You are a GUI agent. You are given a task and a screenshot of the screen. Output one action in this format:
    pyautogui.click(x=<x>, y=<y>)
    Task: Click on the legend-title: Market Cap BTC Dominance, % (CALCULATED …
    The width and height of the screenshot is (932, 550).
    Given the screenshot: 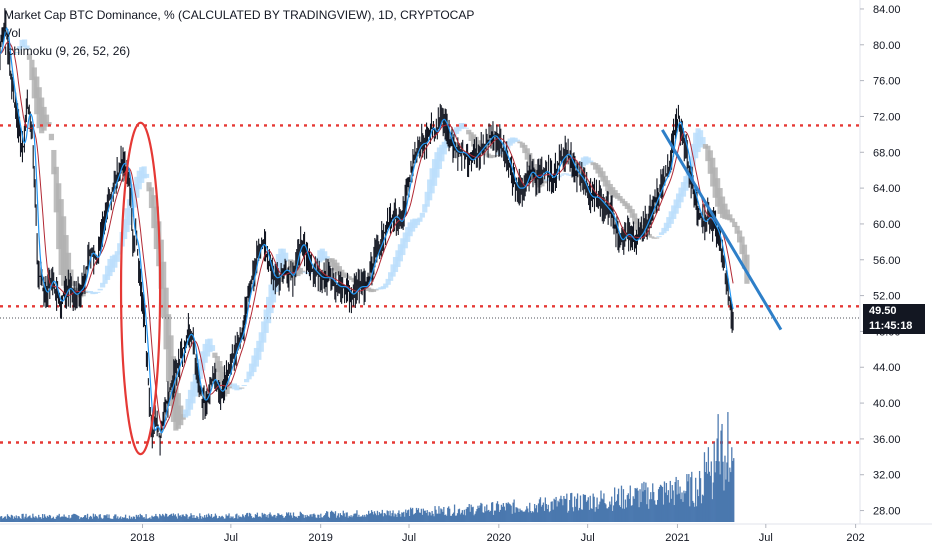 What is the action you would take?
    pyautogui.click(x=239, y=15)
    